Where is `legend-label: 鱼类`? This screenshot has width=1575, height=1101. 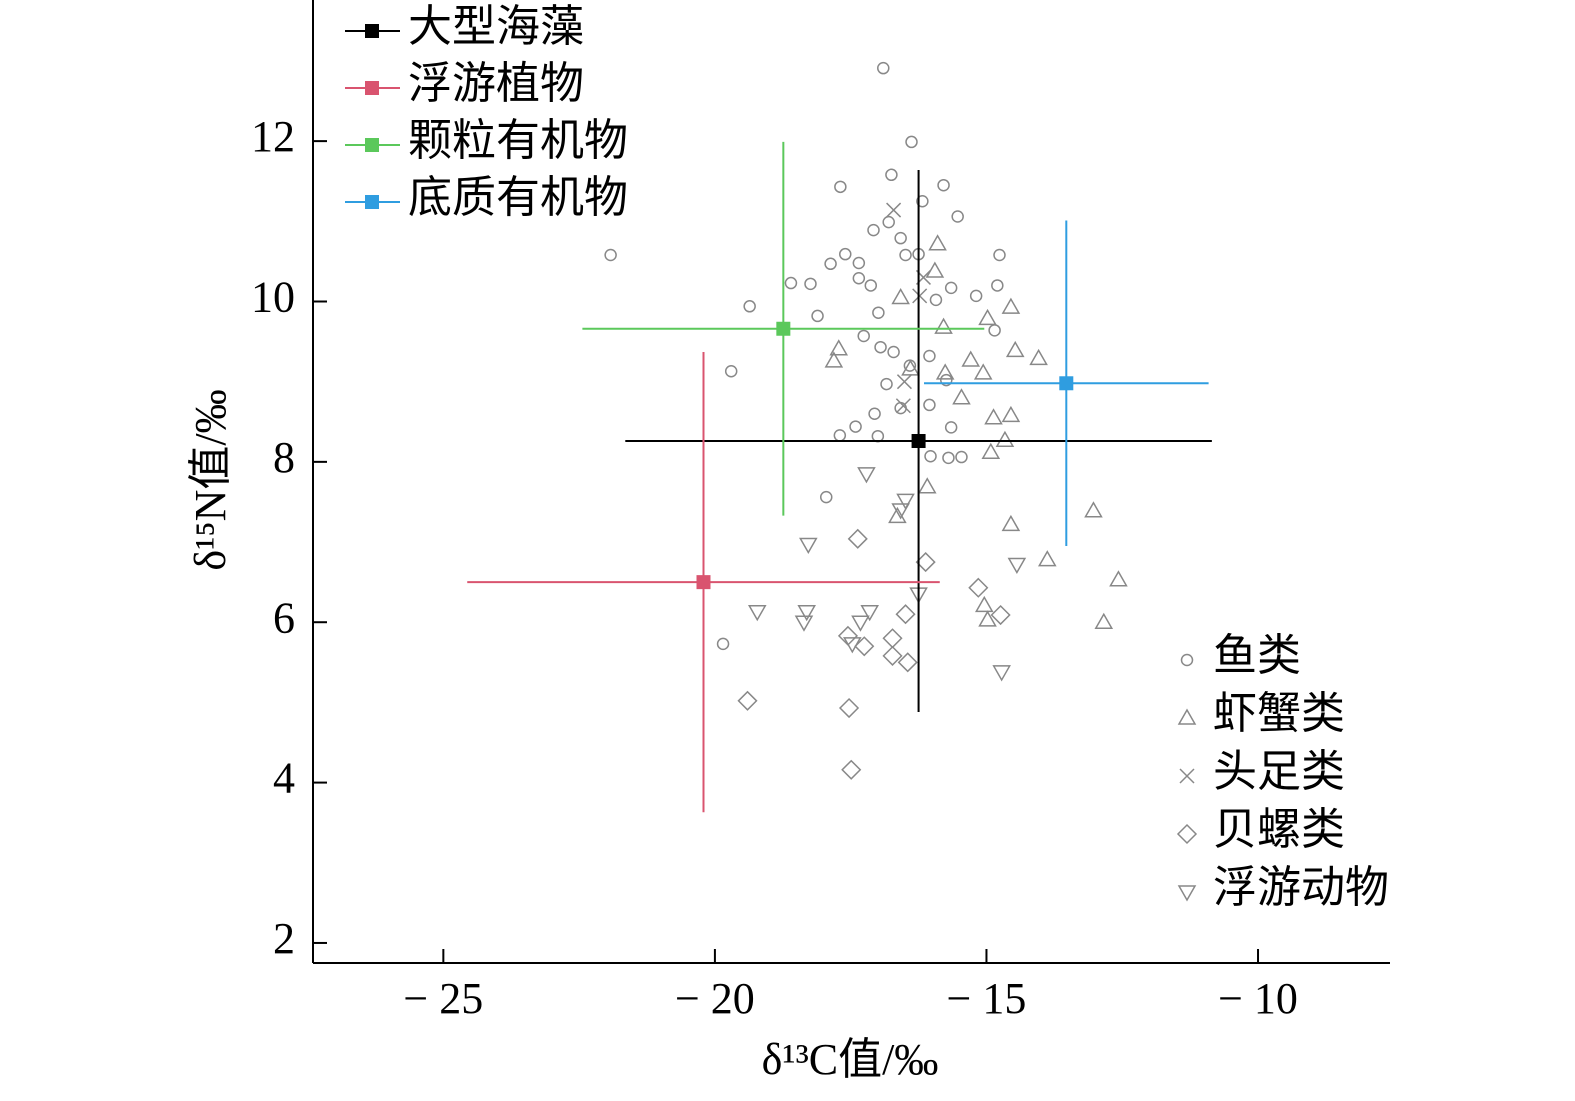
legend-label: 鱼类 is located at coordinates (1257, 655).